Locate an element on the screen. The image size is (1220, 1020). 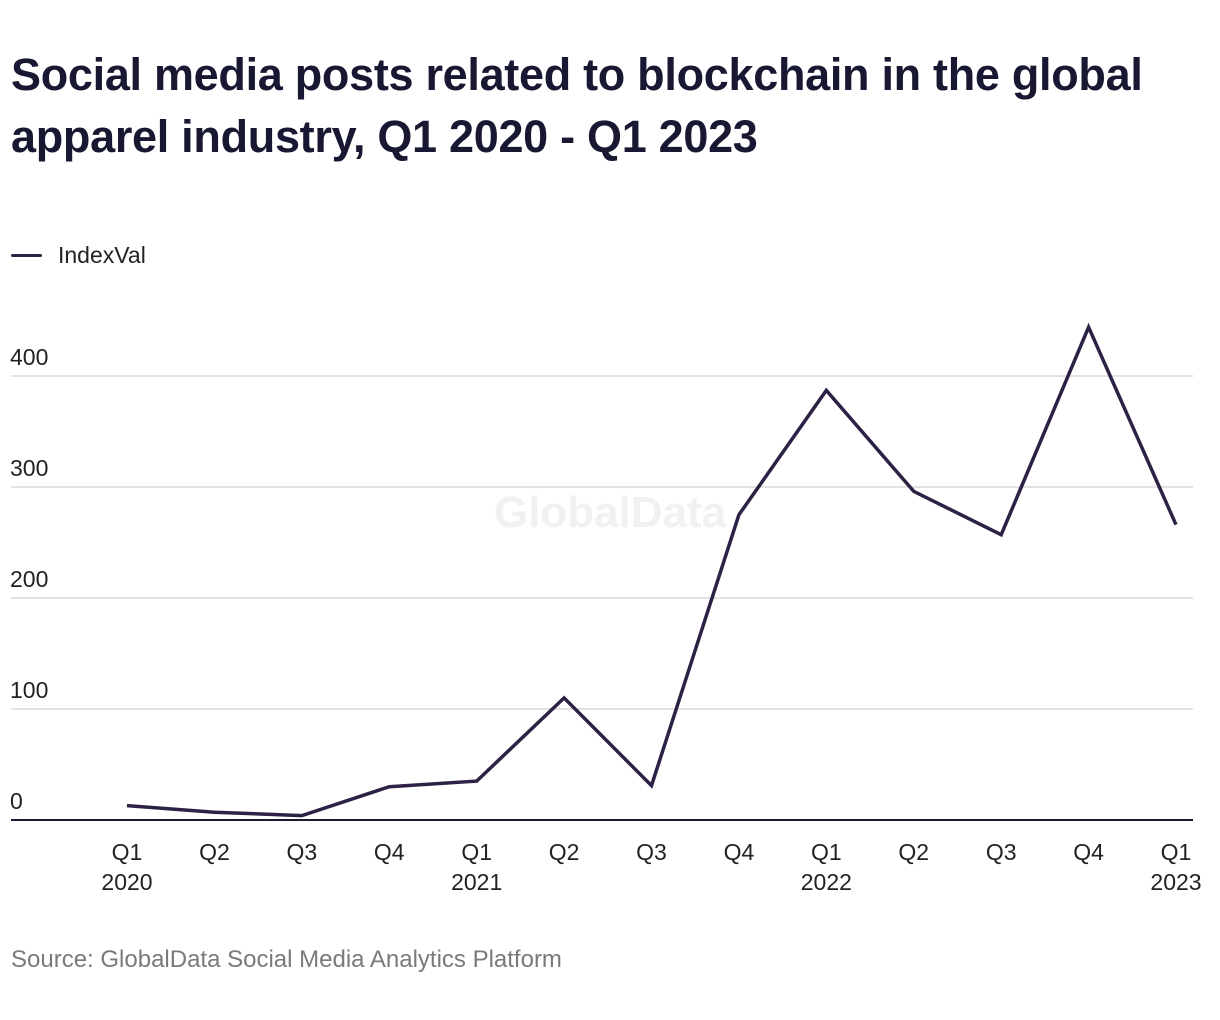
x-tick-year-label: 2022 is located at coordinates (826, 882).